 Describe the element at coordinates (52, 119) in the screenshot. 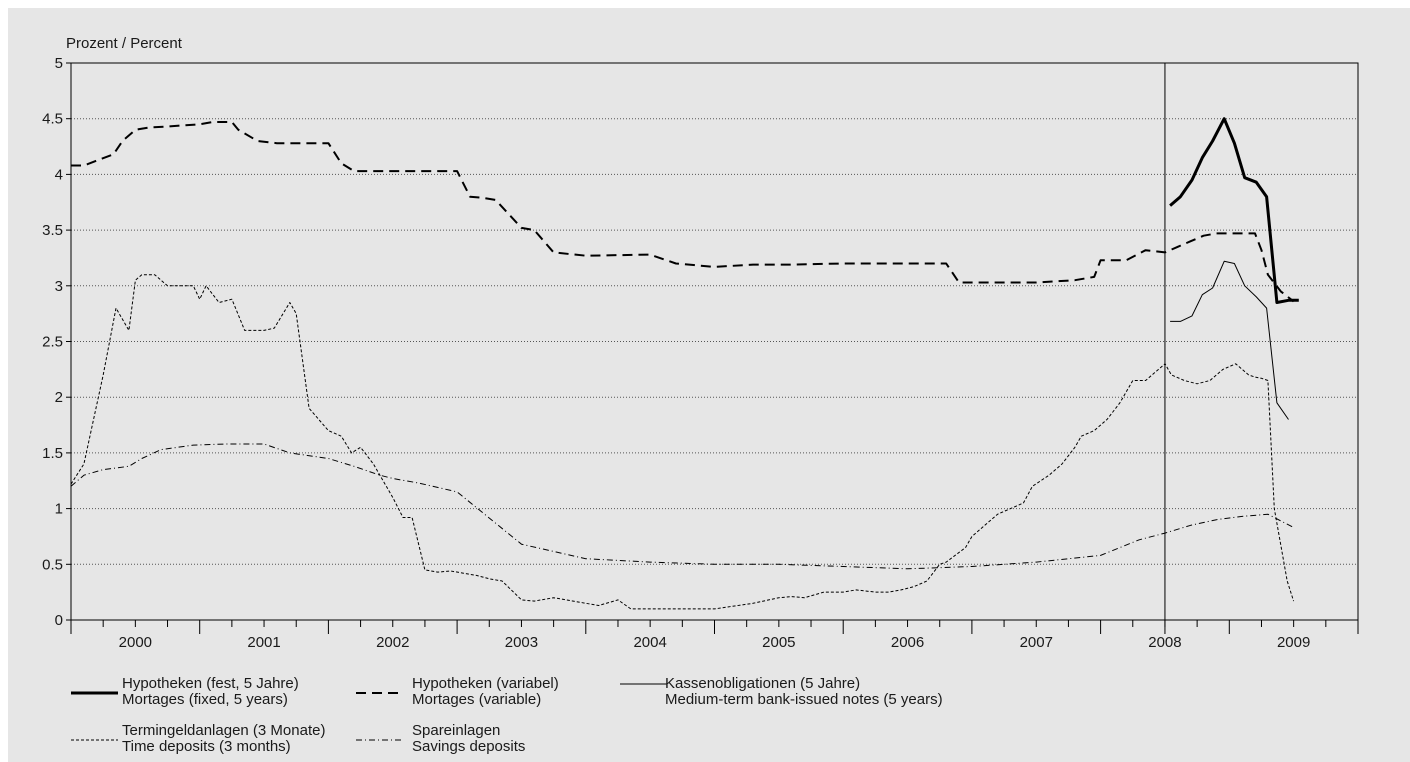

I see `y-tick-label: 4.5` at that location.